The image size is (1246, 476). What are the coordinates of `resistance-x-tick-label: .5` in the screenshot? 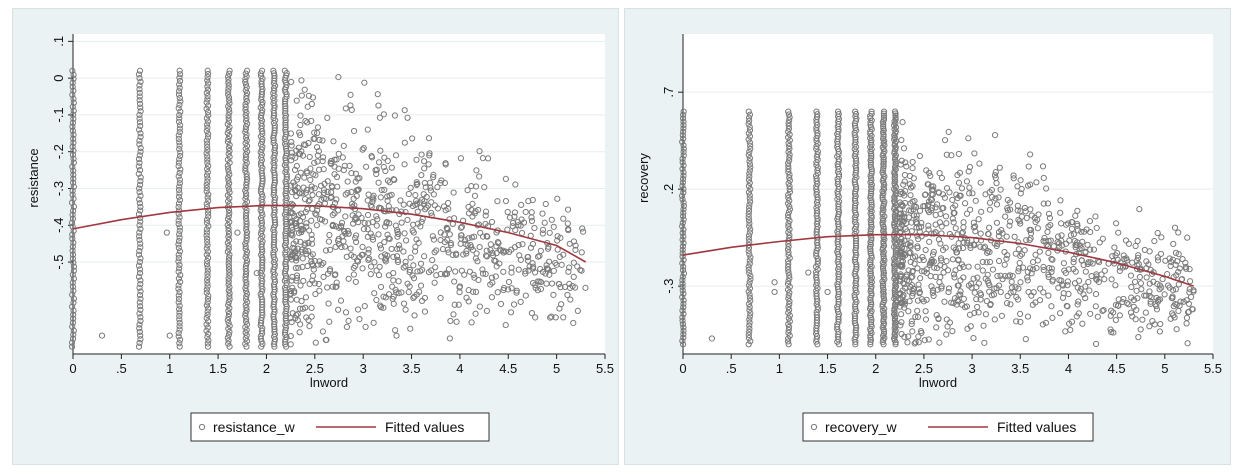 It's located at (121, 368).